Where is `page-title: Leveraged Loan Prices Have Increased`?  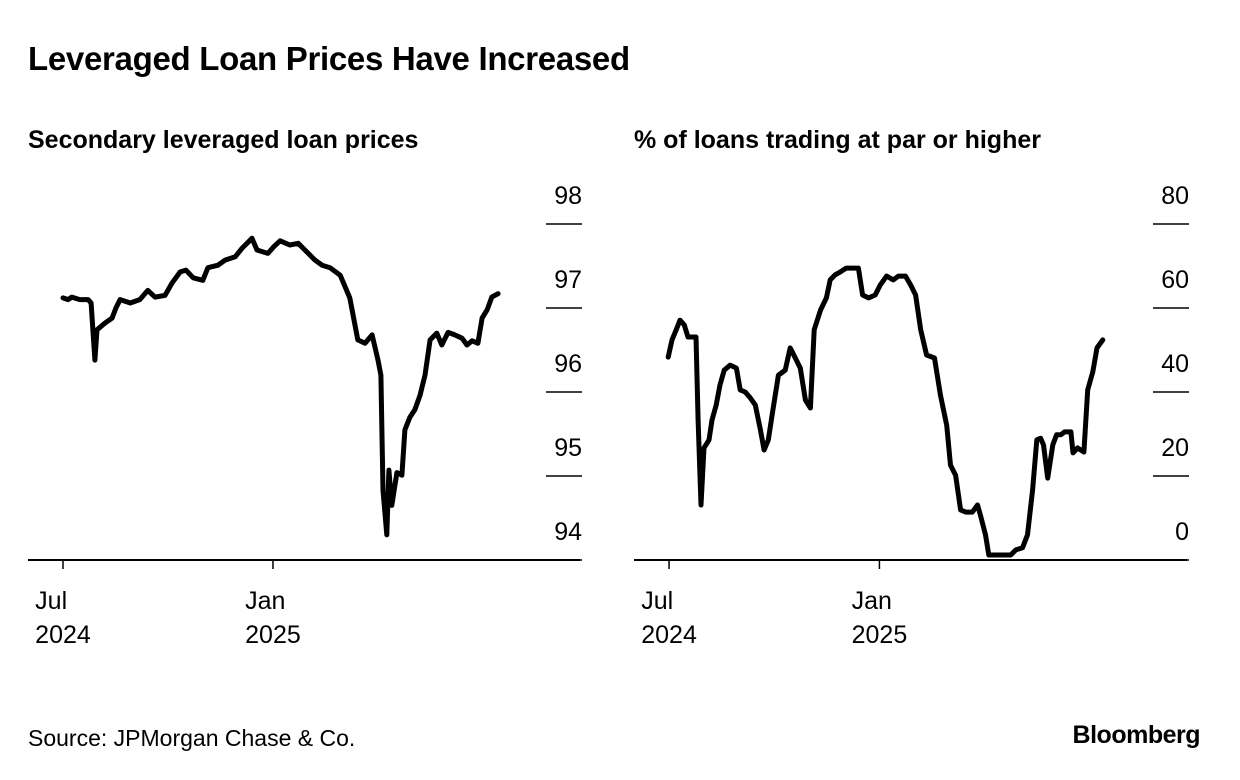
page-title: Leveraged Loan Prices Have Increased is located at coordinates (329, 58).